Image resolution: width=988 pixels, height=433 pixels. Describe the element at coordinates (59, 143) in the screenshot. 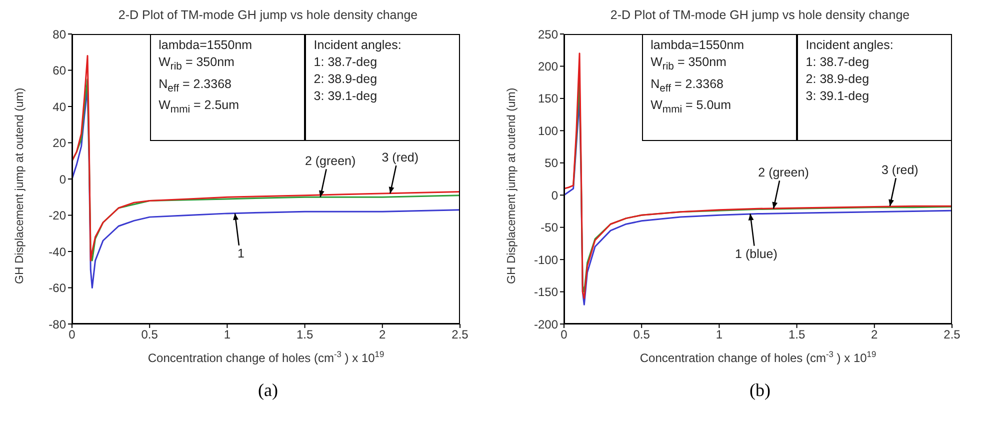

I see `y-tick-label: 20` at that location.